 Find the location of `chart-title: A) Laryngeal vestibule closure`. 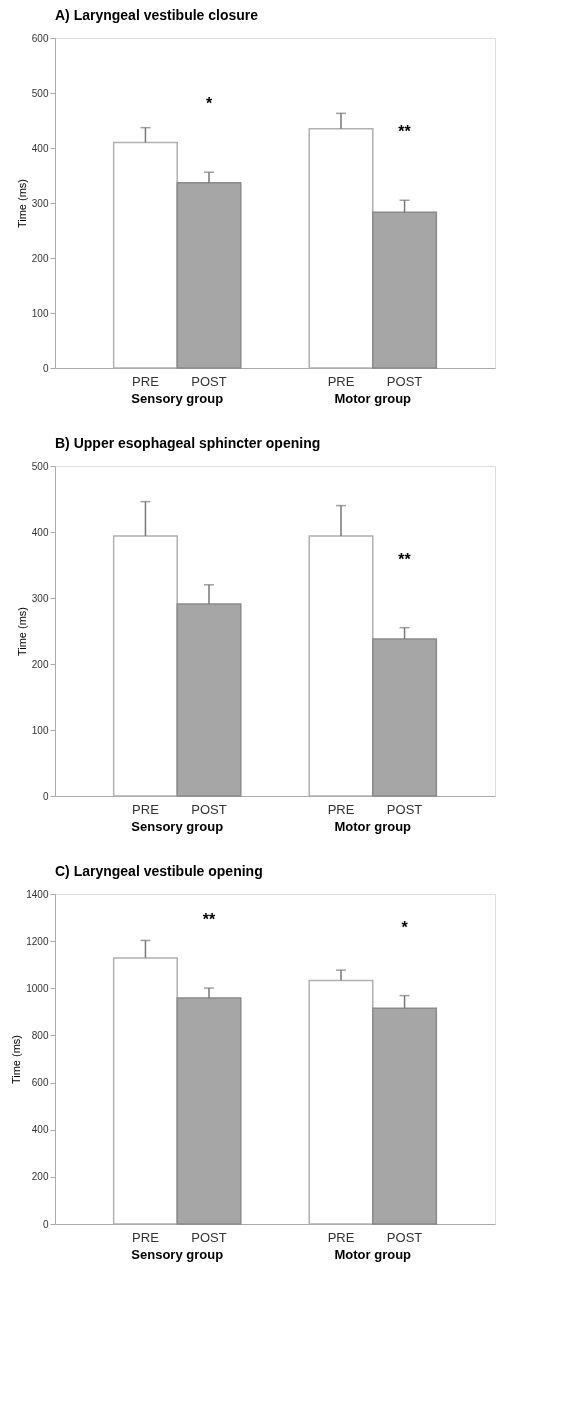

chart-title: A) Laryngeal vestibule closure is located at coordinates (157, 15).